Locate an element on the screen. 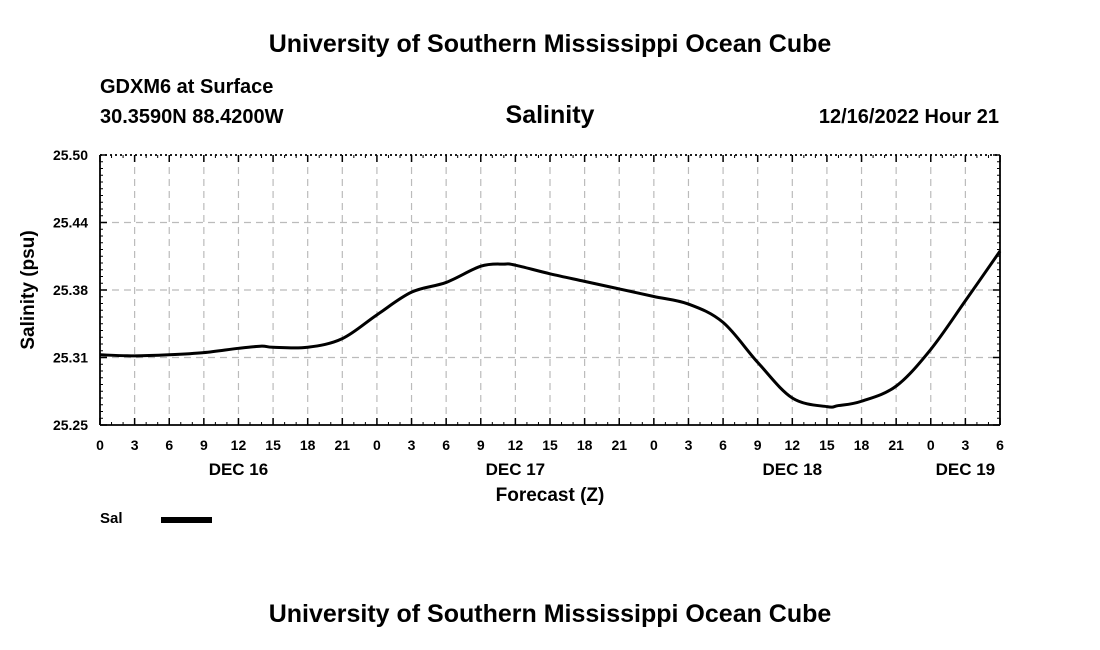 The width and height of the screenshot is (1100, 650). coordinates-label: 30.3590N 88.4200W is located at coordinates (192, 117).